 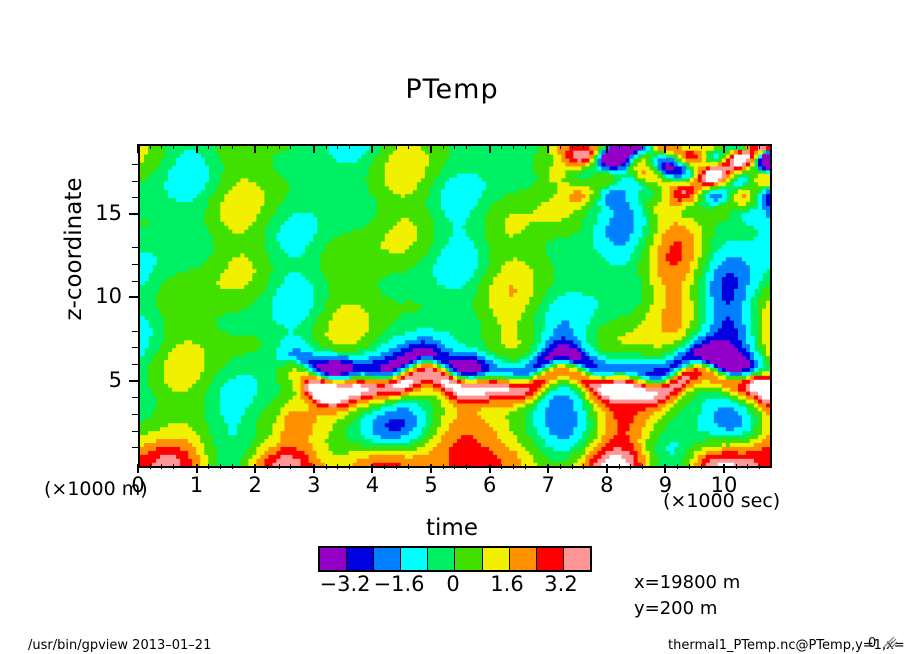 I want to click on y-tick-label-2: 15, so click(x=108, y=213).